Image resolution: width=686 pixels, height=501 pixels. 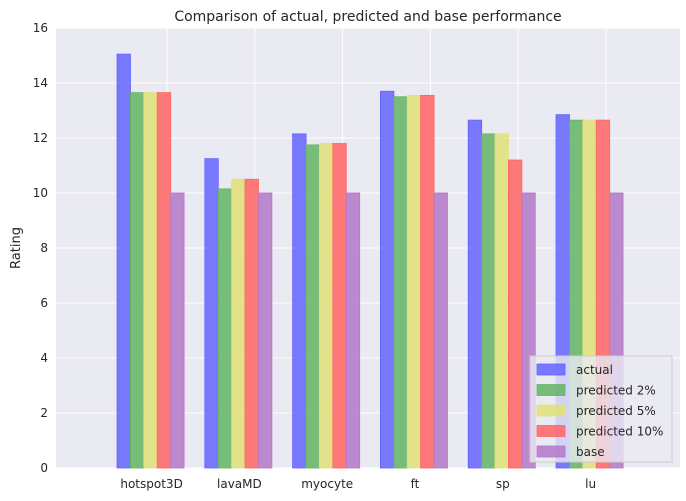 What do you see at coordinates (594, 370) in the screenshot?
I see `legend-label: actual` at bounding box center [594, 370].